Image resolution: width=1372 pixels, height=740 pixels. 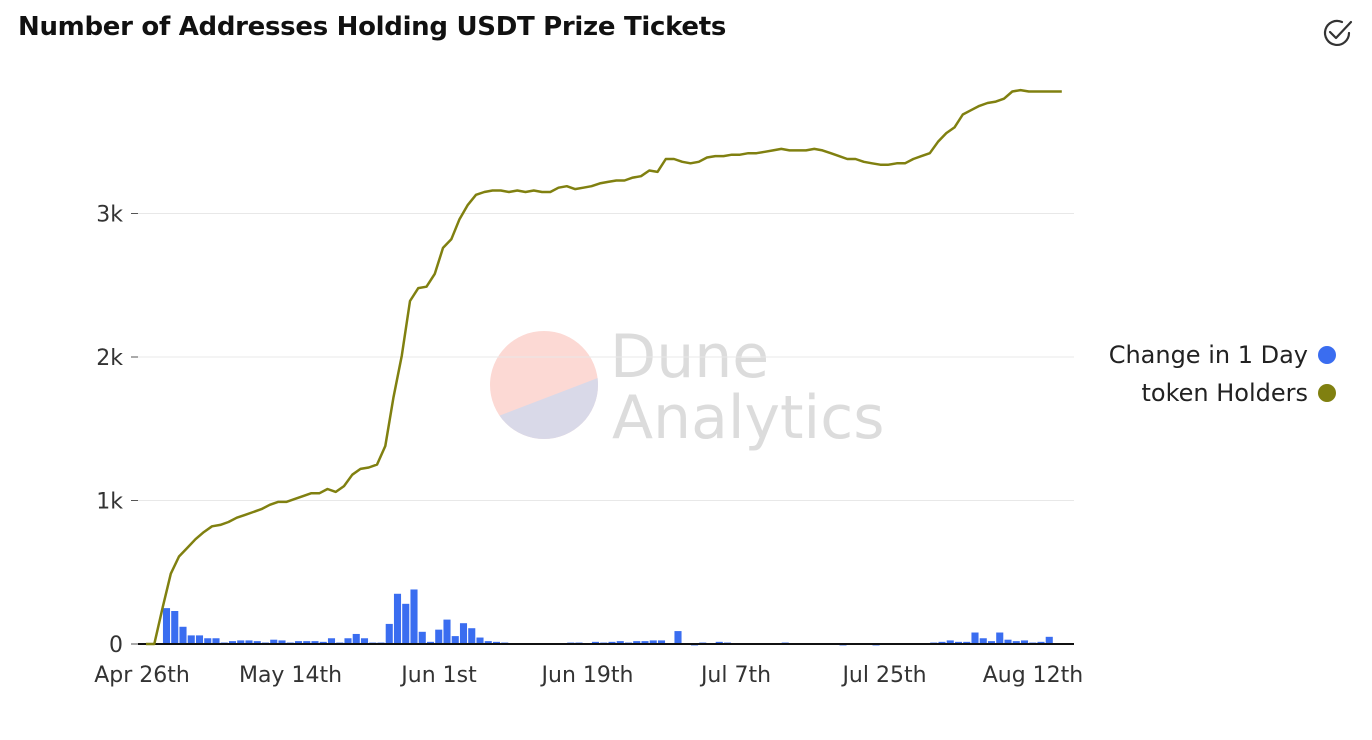 What do you see at coordinates (1033, 675) in the screenshot?
I see `x-tick-label: Aug 12th` at bounding box center [1033, 675].